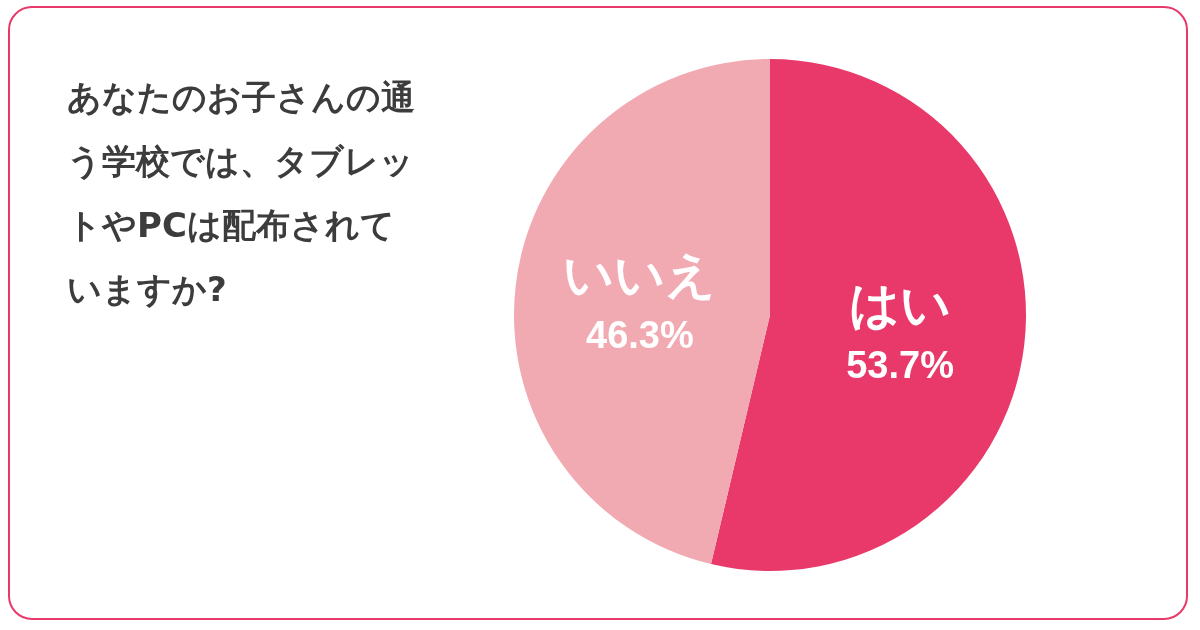 This screenshot has width=1200, height=630. I want to click on data-label: 53.7%, so click(900, 365).